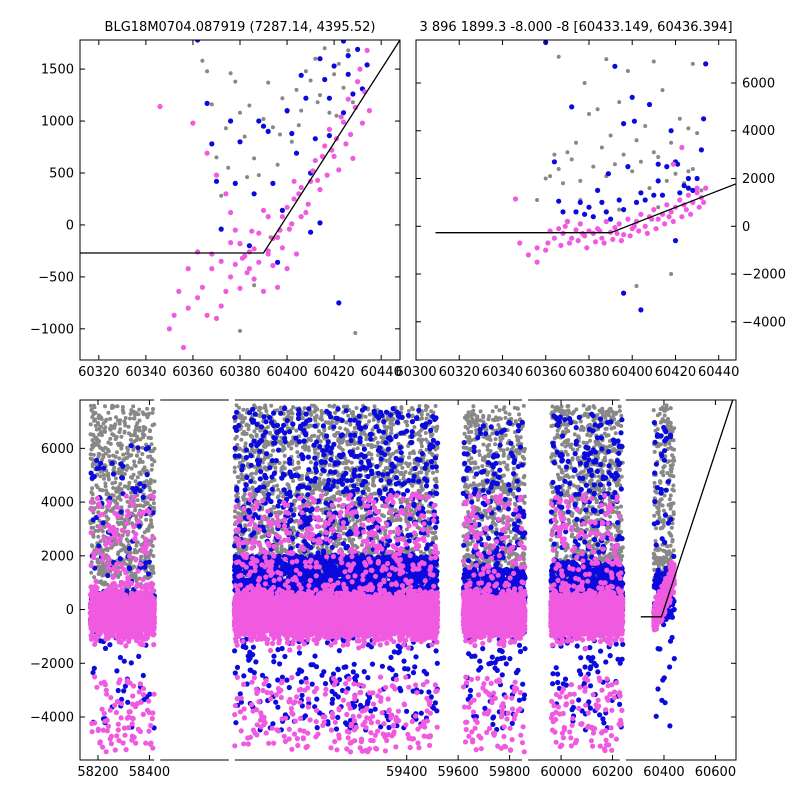  Describe the element at coordinates (192, 372) in the screenshot. I see `x-tick-label: 60360` at that location.